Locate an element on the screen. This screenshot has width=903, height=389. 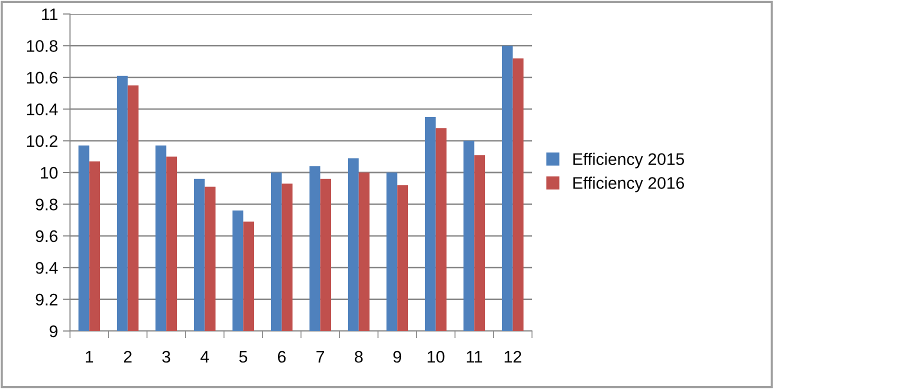
x-tick-label: 1 is located at coordinates (90, 357).